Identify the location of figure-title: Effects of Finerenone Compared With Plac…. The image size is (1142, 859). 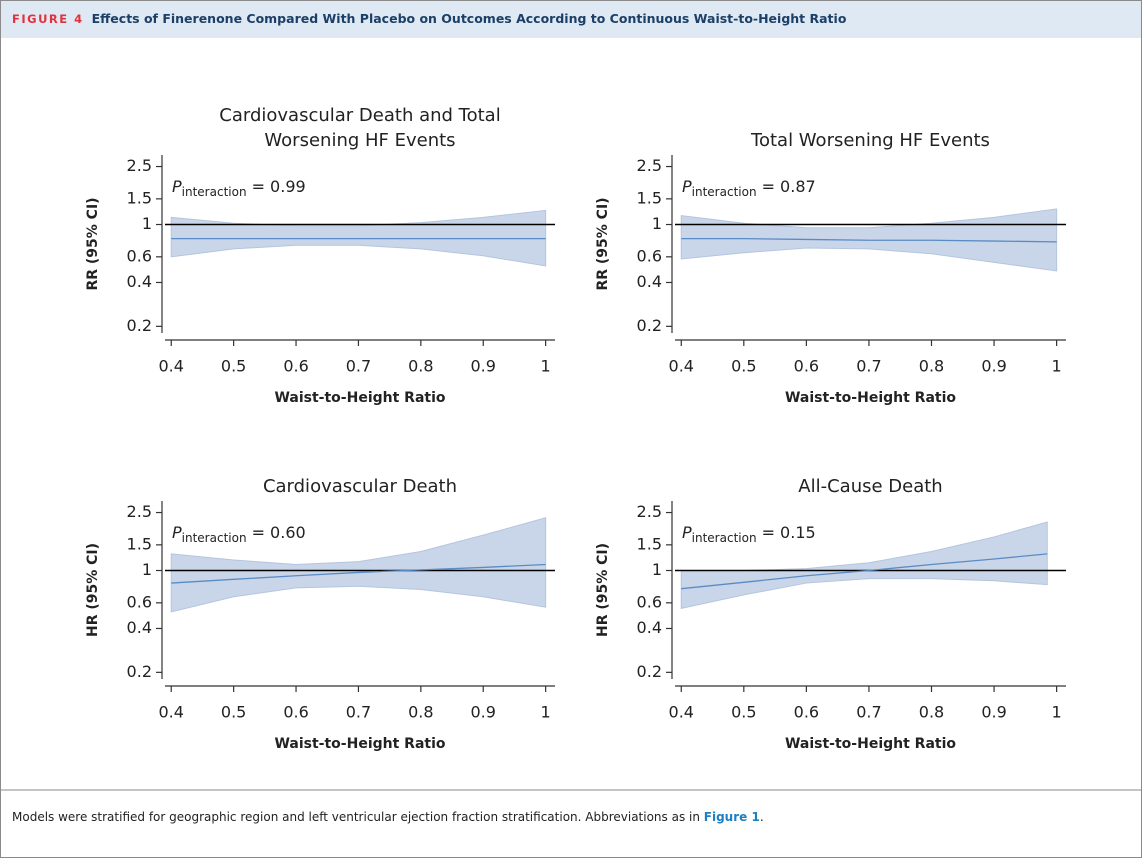
(469, 18).